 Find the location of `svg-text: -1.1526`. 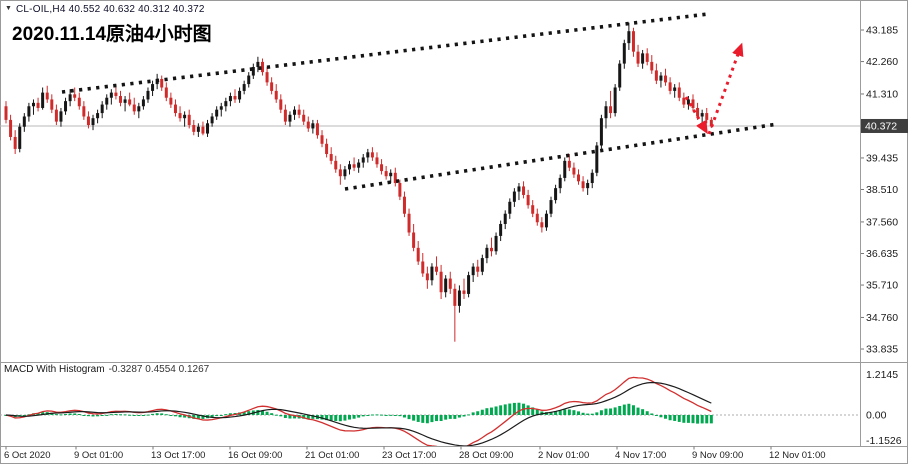

svg-text: -1.1526 is located at coordinates (884, 441).